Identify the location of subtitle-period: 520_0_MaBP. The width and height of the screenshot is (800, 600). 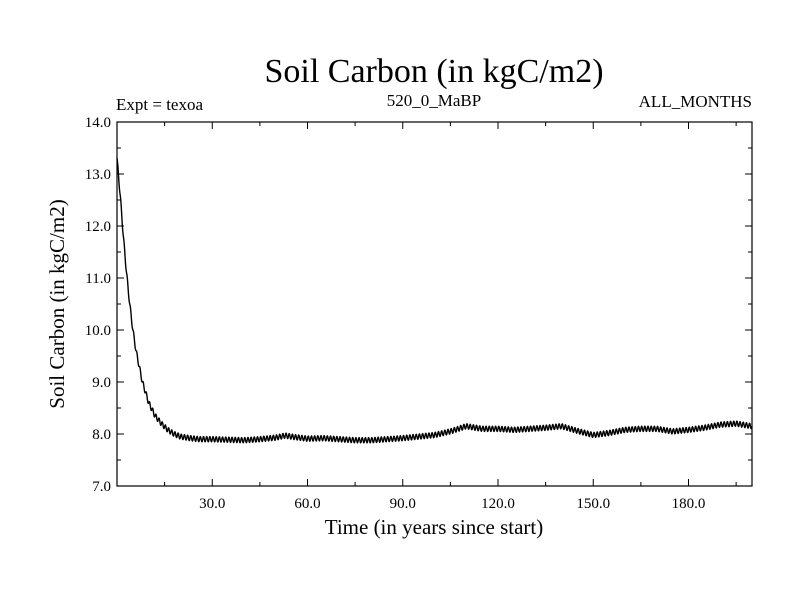
(434, 100).